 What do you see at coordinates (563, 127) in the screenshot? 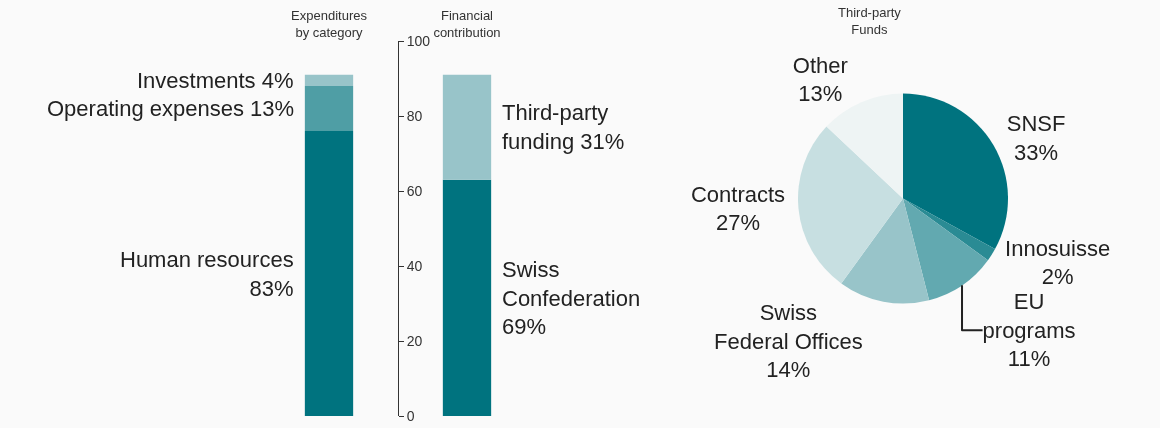
I see `series-label: Third-party funding 31%` at bounding box center [563, 127].